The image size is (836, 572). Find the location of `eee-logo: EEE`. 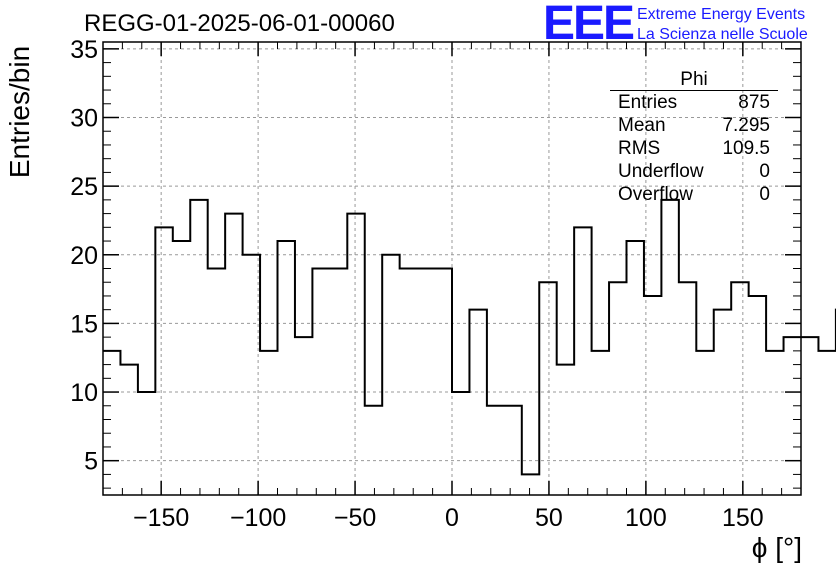

eee-logo: EEE is located at coordinates (589, 25).